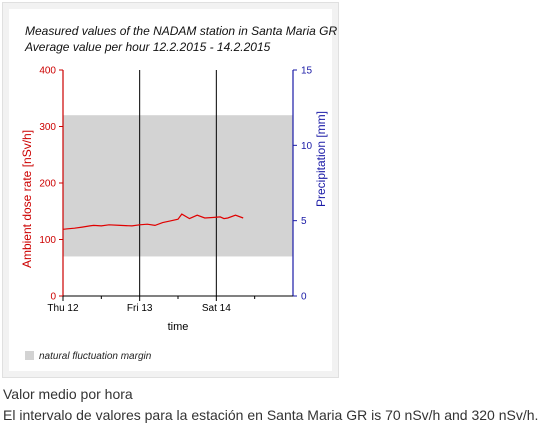 This screenshot has height=434, width=556. What do you see at coordinates (95, 356) in the screenshot?
I see `legend-label: natural fluctuation margin` at bounding box center [95, 356].